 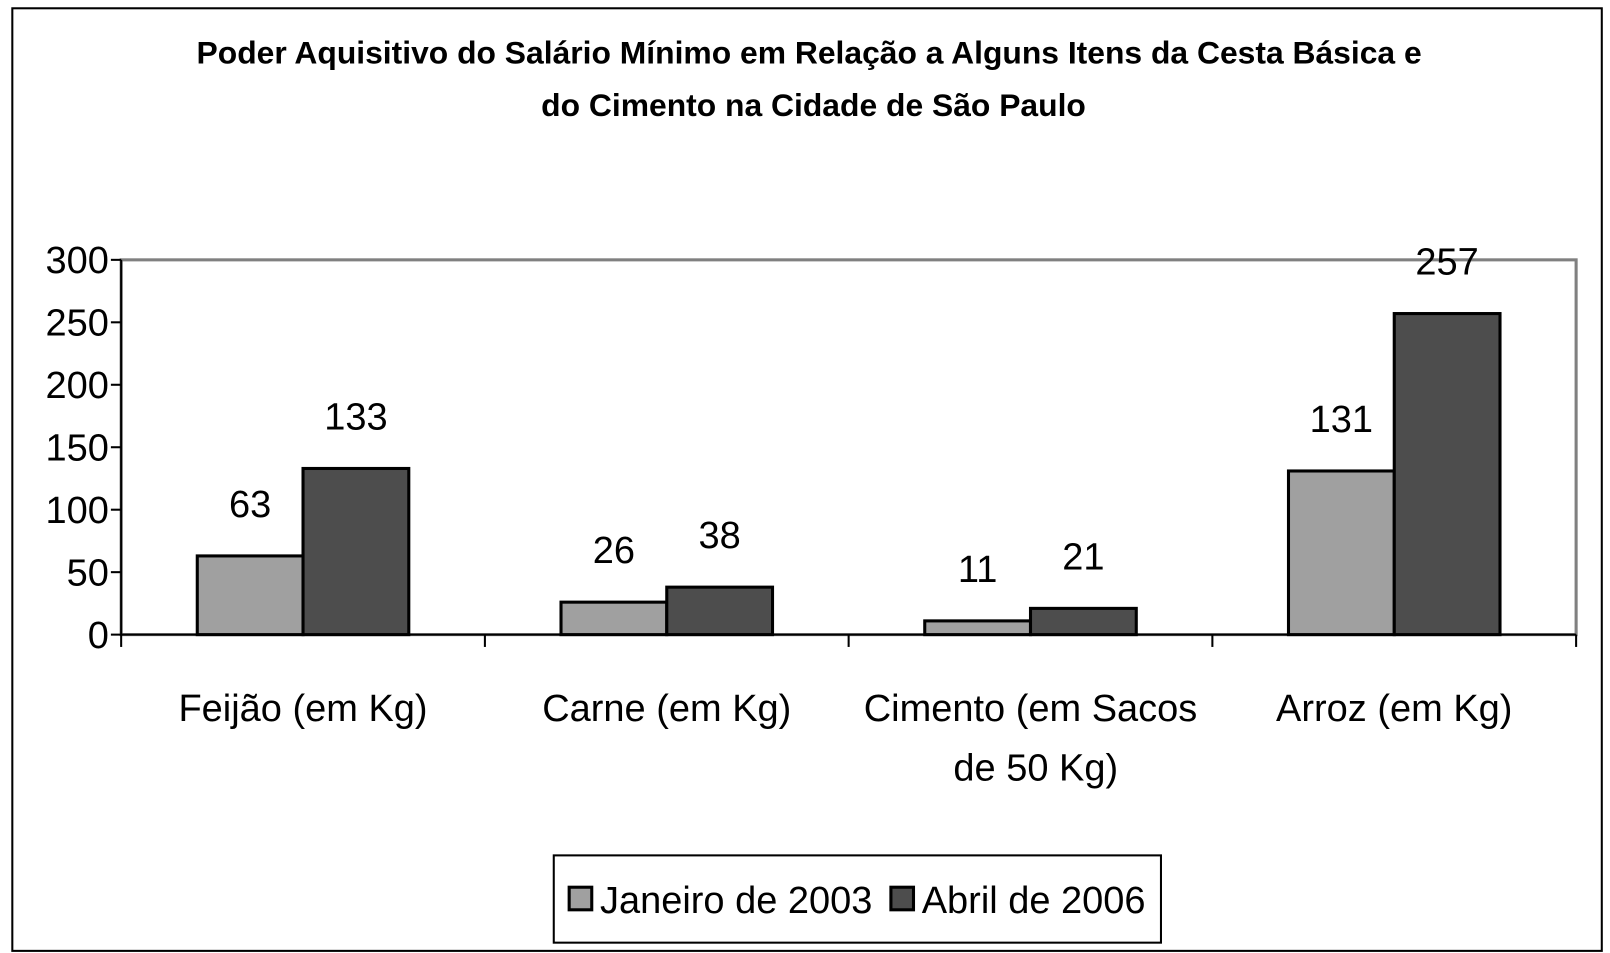 What do you see at coordinates (76, 449) in the screenshot?
I see `y-tick-label: 150` at bounding box center [76, 449].